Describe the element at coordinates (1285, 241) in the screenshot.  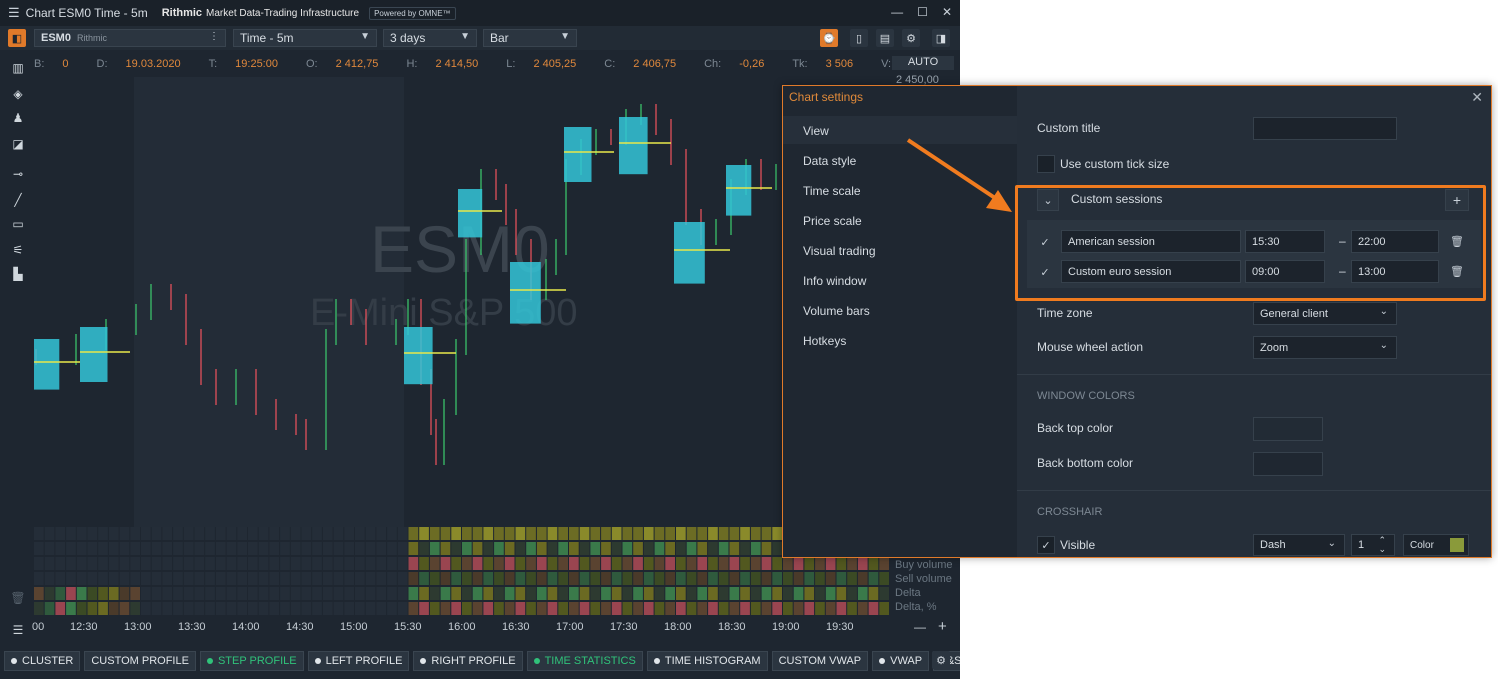
I see `session-start-input: 15:30` at that location.